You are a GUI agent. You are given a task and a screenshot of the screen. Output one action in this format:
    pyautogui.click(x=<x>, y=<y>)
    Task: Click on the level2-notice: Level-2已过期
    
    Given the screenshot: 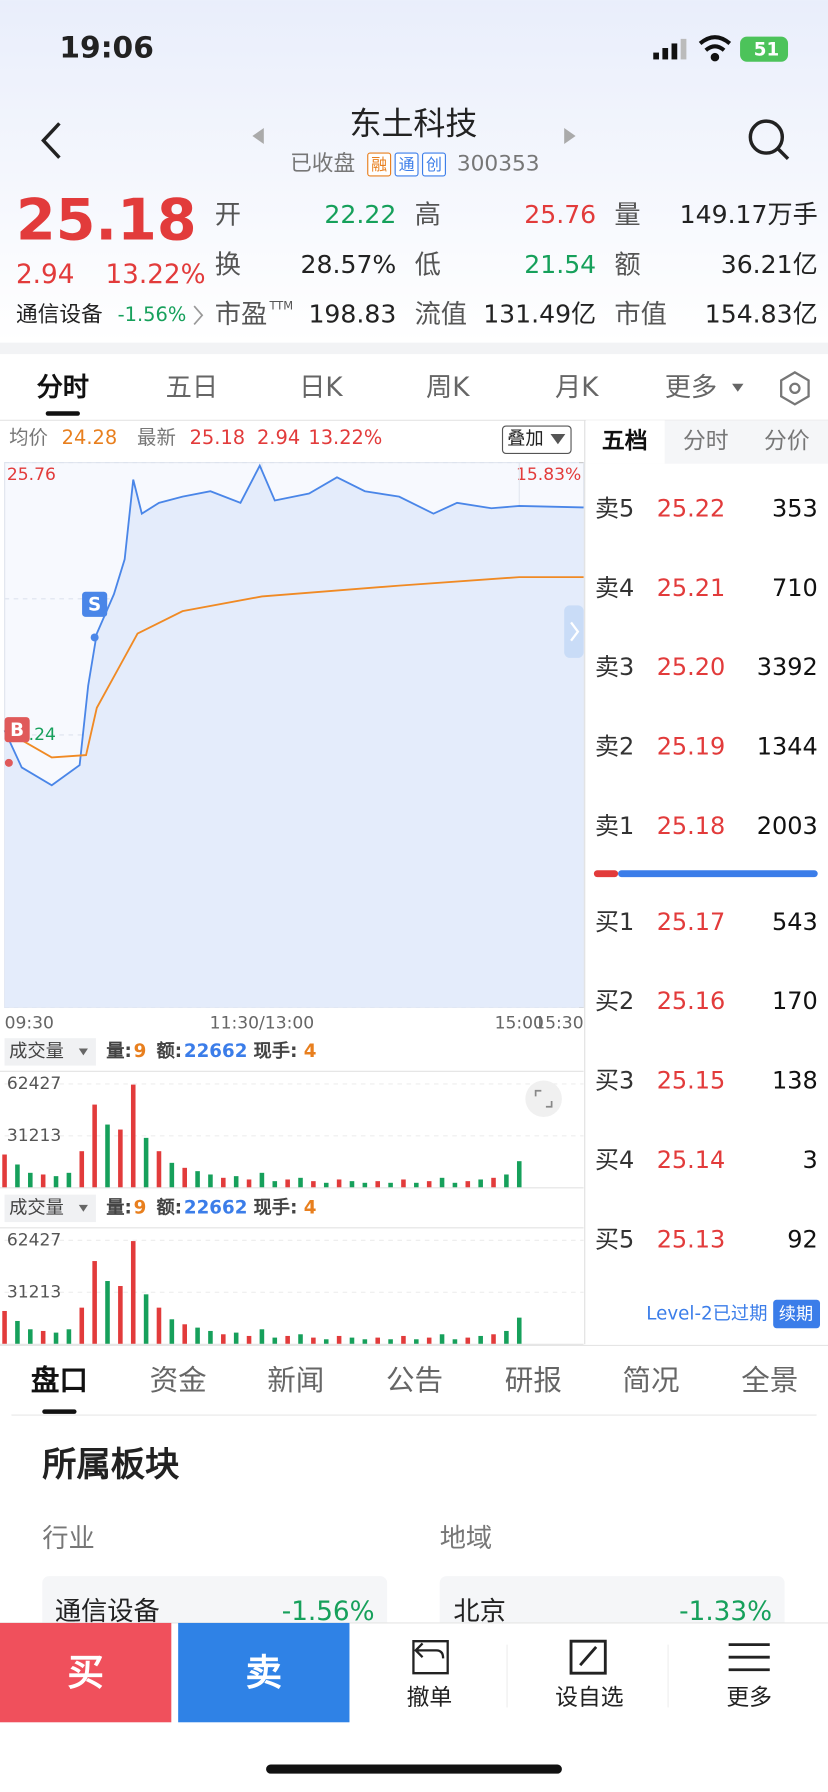 What is the action you would take?
    pyautogui.click(x=706, y=1314)
    